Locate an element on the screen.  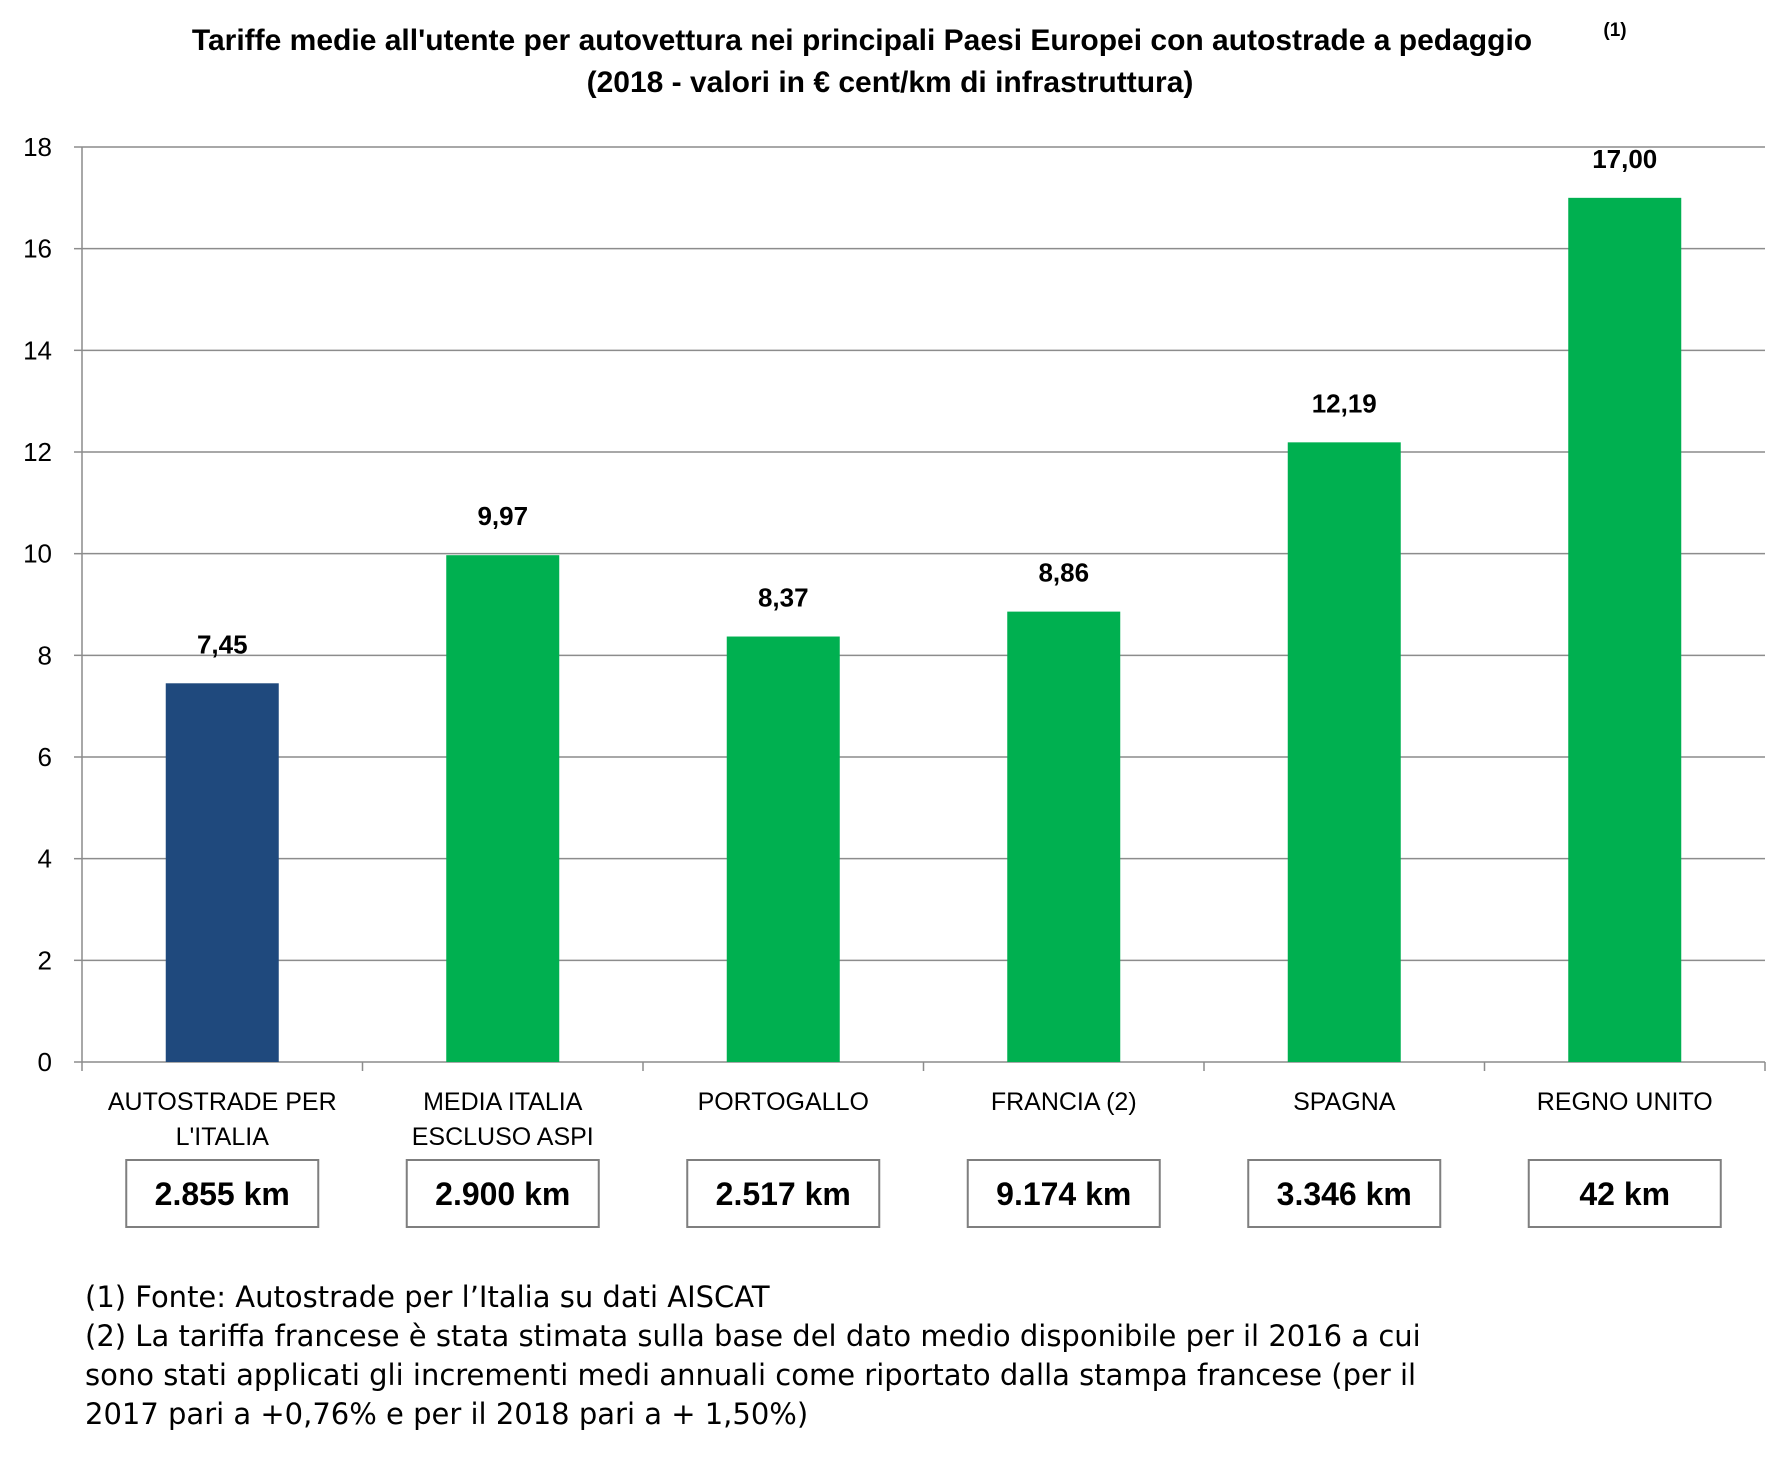
x-tick-label: FRANCIA (2) is located at coordinates (1064, 1102).